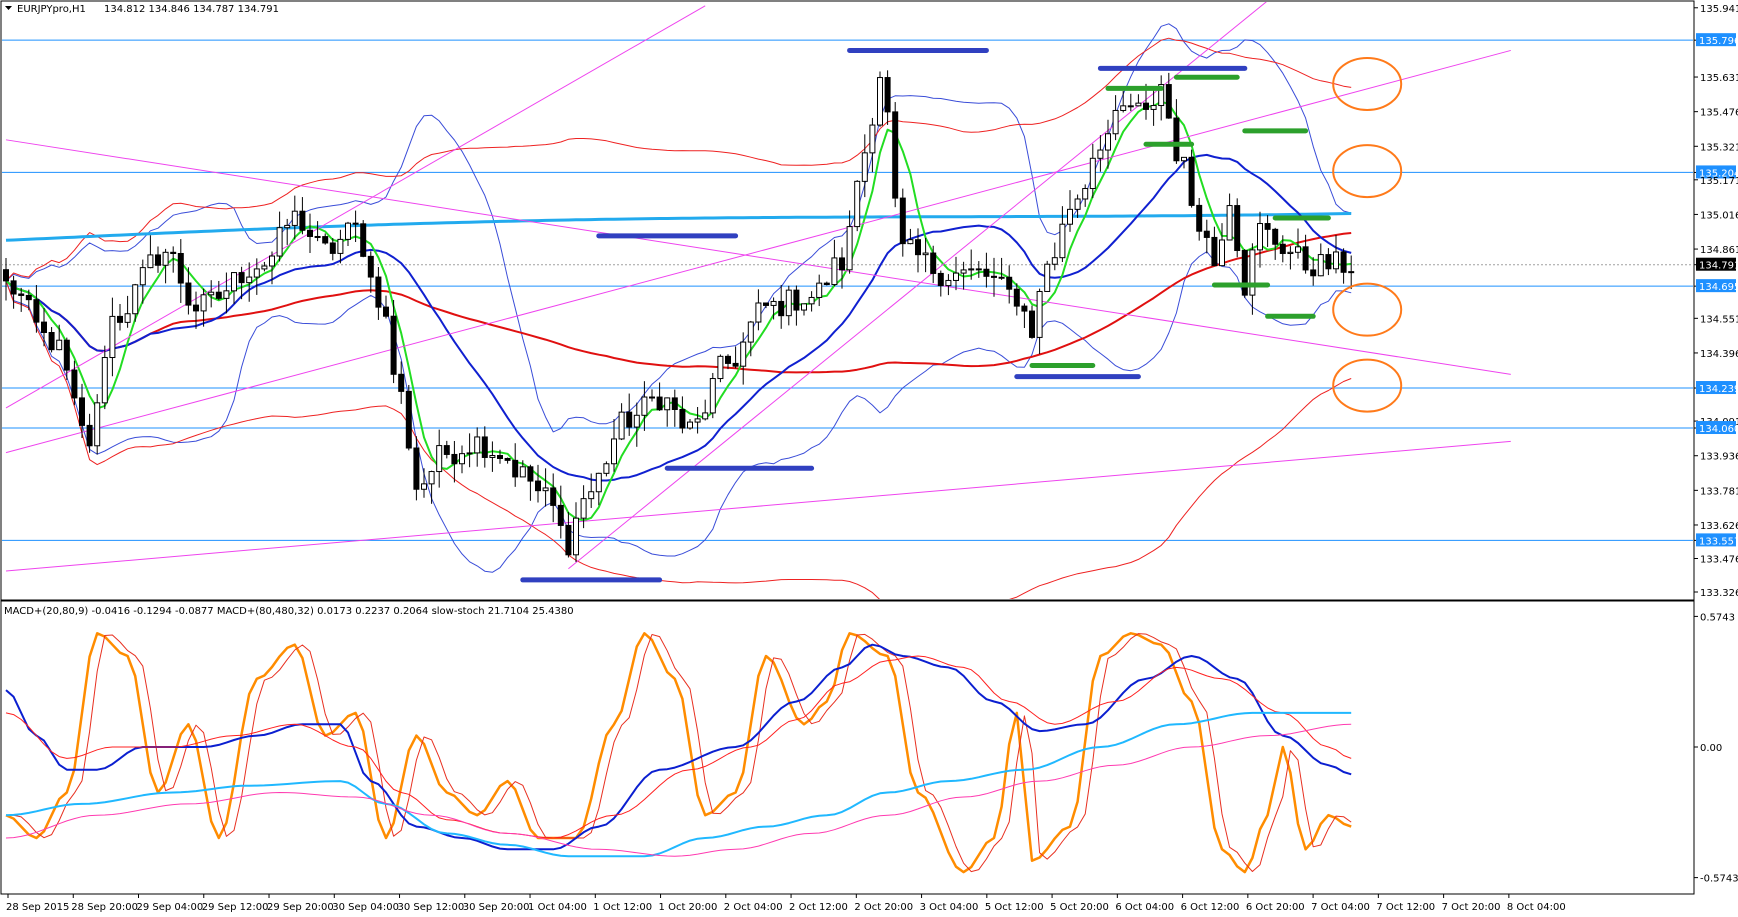 Image resolution: width=1738 pixels, height=917 pixels. I want to click on time-tick-label: 30 Sep 20:00, so click(496, 907).